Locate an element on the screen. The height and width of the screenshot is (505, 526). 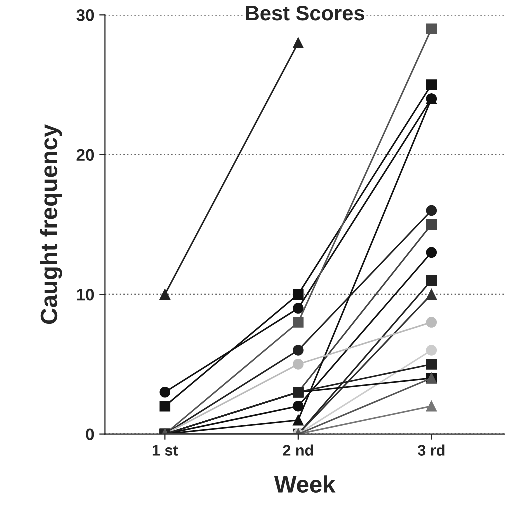
y-tick-label: 10 is located at coordinates (85, 294).